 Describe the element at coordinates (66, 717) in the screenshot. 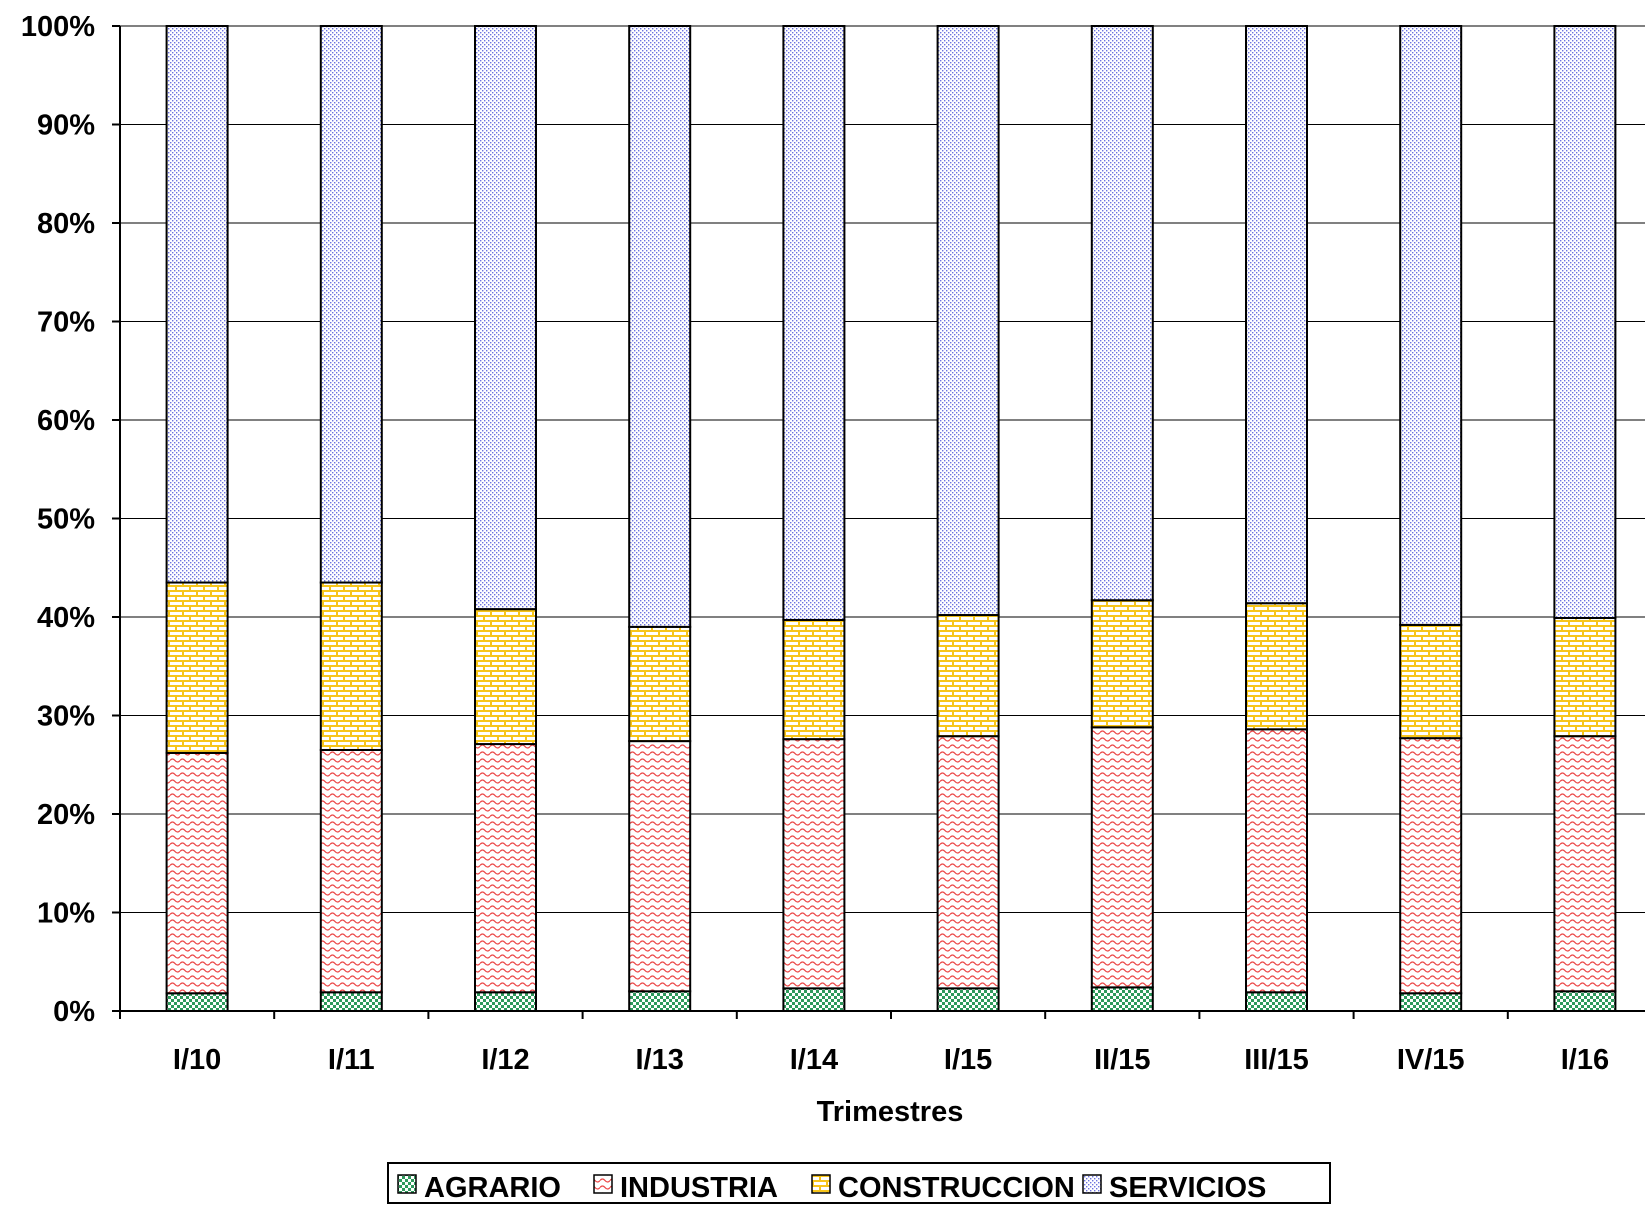

I see `y-tick-label: 30%` at that location.